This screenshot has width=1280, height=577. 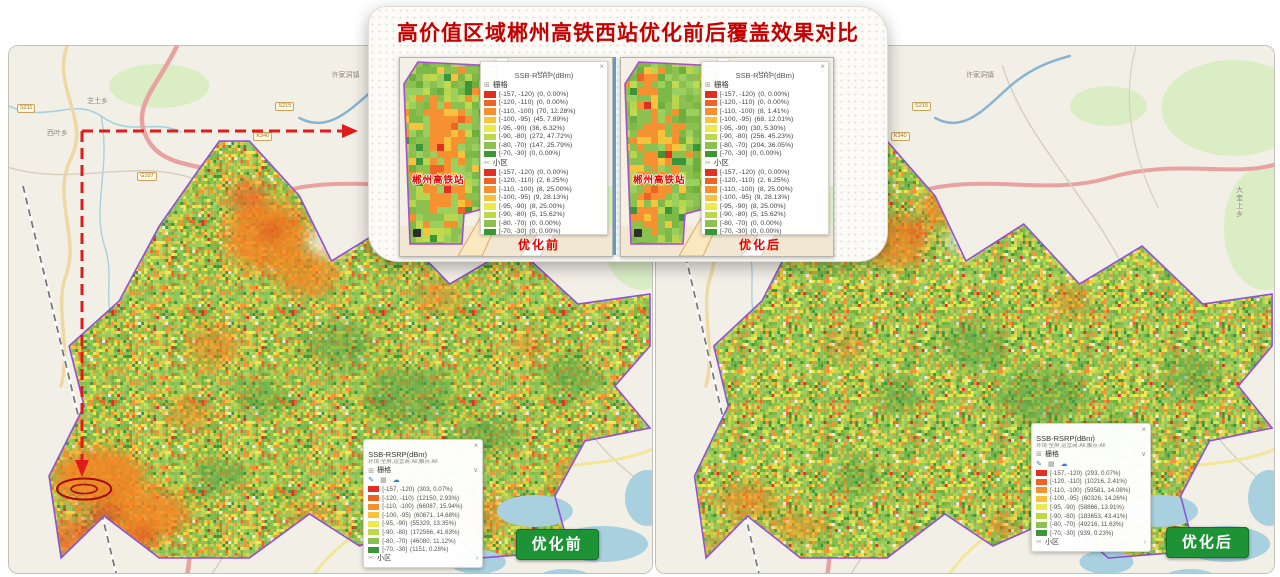 I want to click on legend-row: [-90, -80) (5, 15.62%), so click(x=765, y=215).